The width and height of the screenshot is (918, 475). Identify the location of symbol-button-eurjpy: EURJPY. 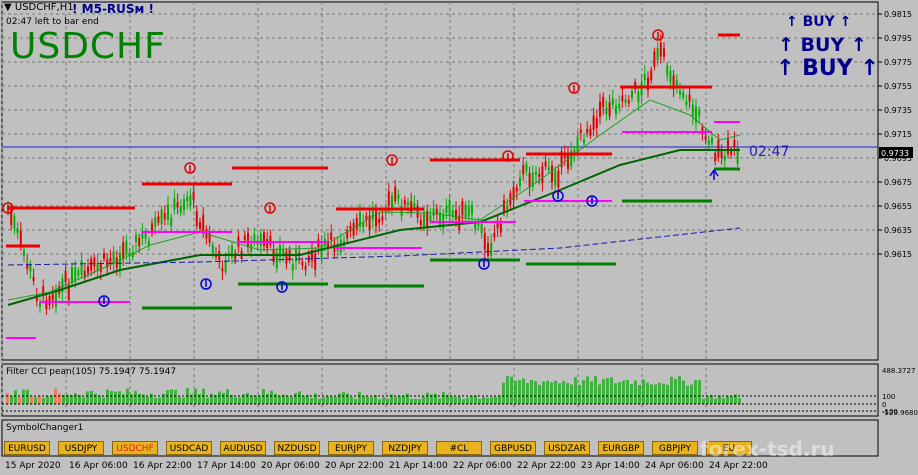
(351, 448).